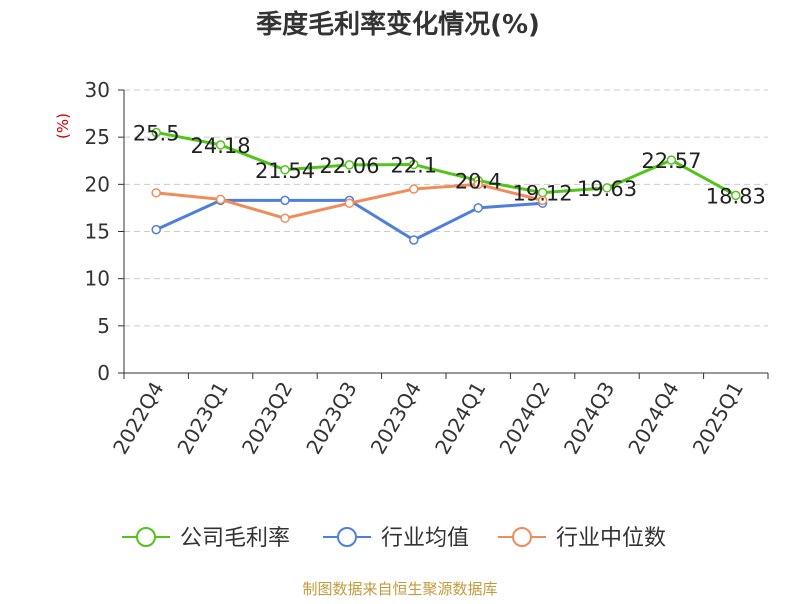 This screenshot has width=800, height=604. I want to click on legend-item: 行业中位数, so click(582, 538).